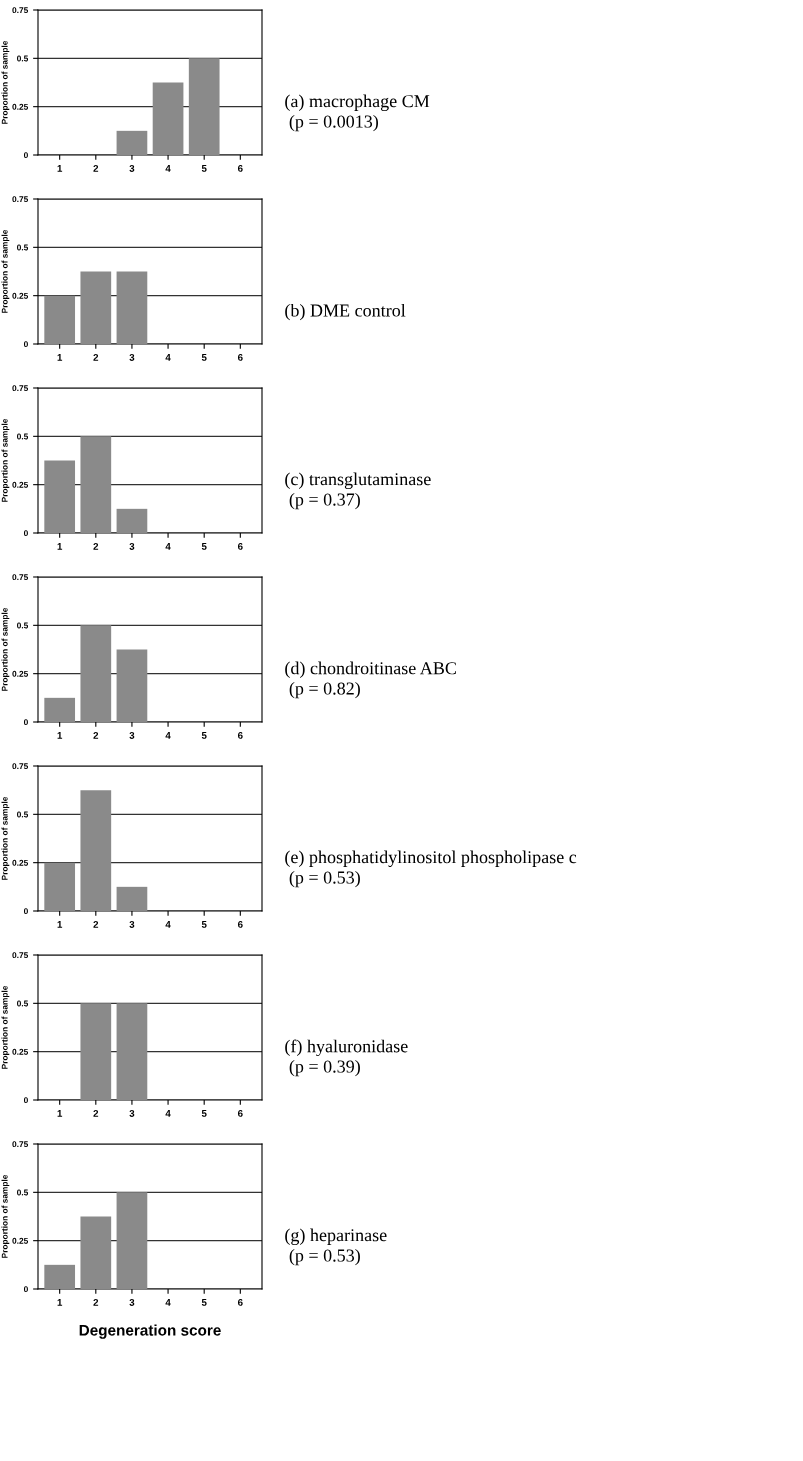 This screenshot has height=1461, width=803. What do you see at coordinates (324, 501) in the screenshot?
I see `text: (p = 0.37)` at bounding box center [324, 501].